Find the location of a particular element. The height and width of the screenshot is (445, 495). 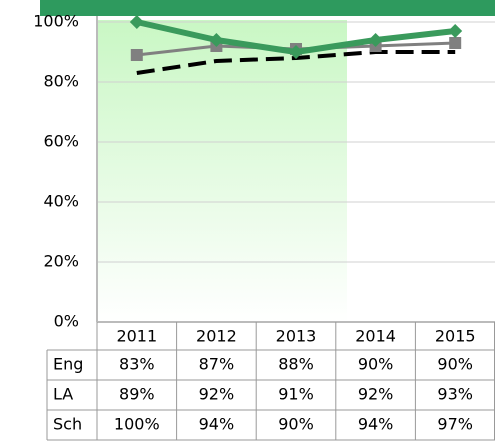

x-tick-label: 2013 is located at coordinates (296, 336).